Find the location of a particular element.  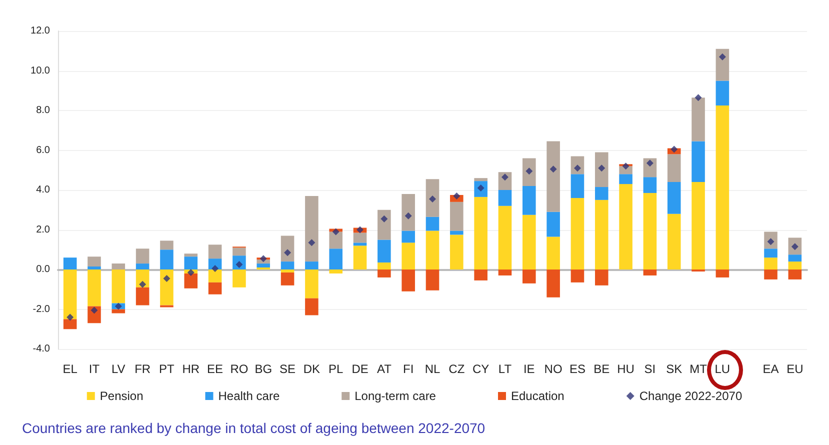

x-tick-label: LU is located at coordinates (722, 369).